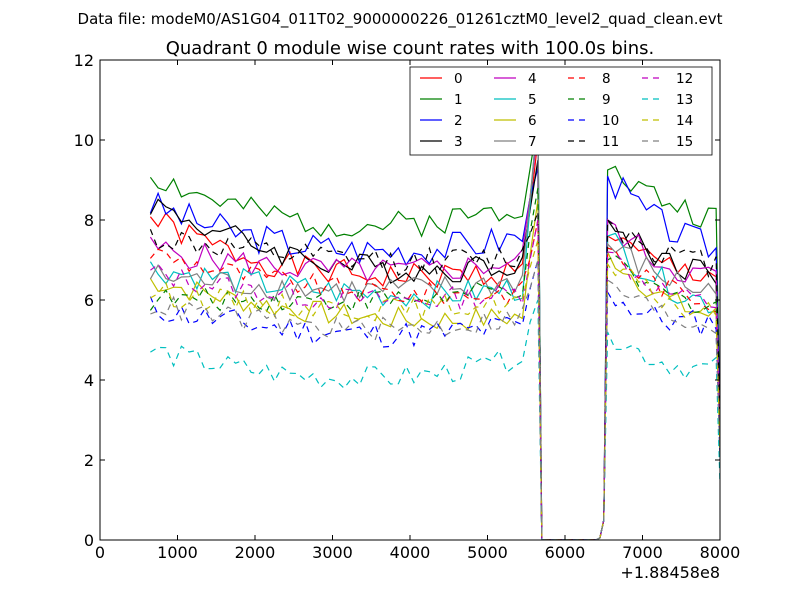  I want to click on y-tick-label: 2, so click(89, 460).